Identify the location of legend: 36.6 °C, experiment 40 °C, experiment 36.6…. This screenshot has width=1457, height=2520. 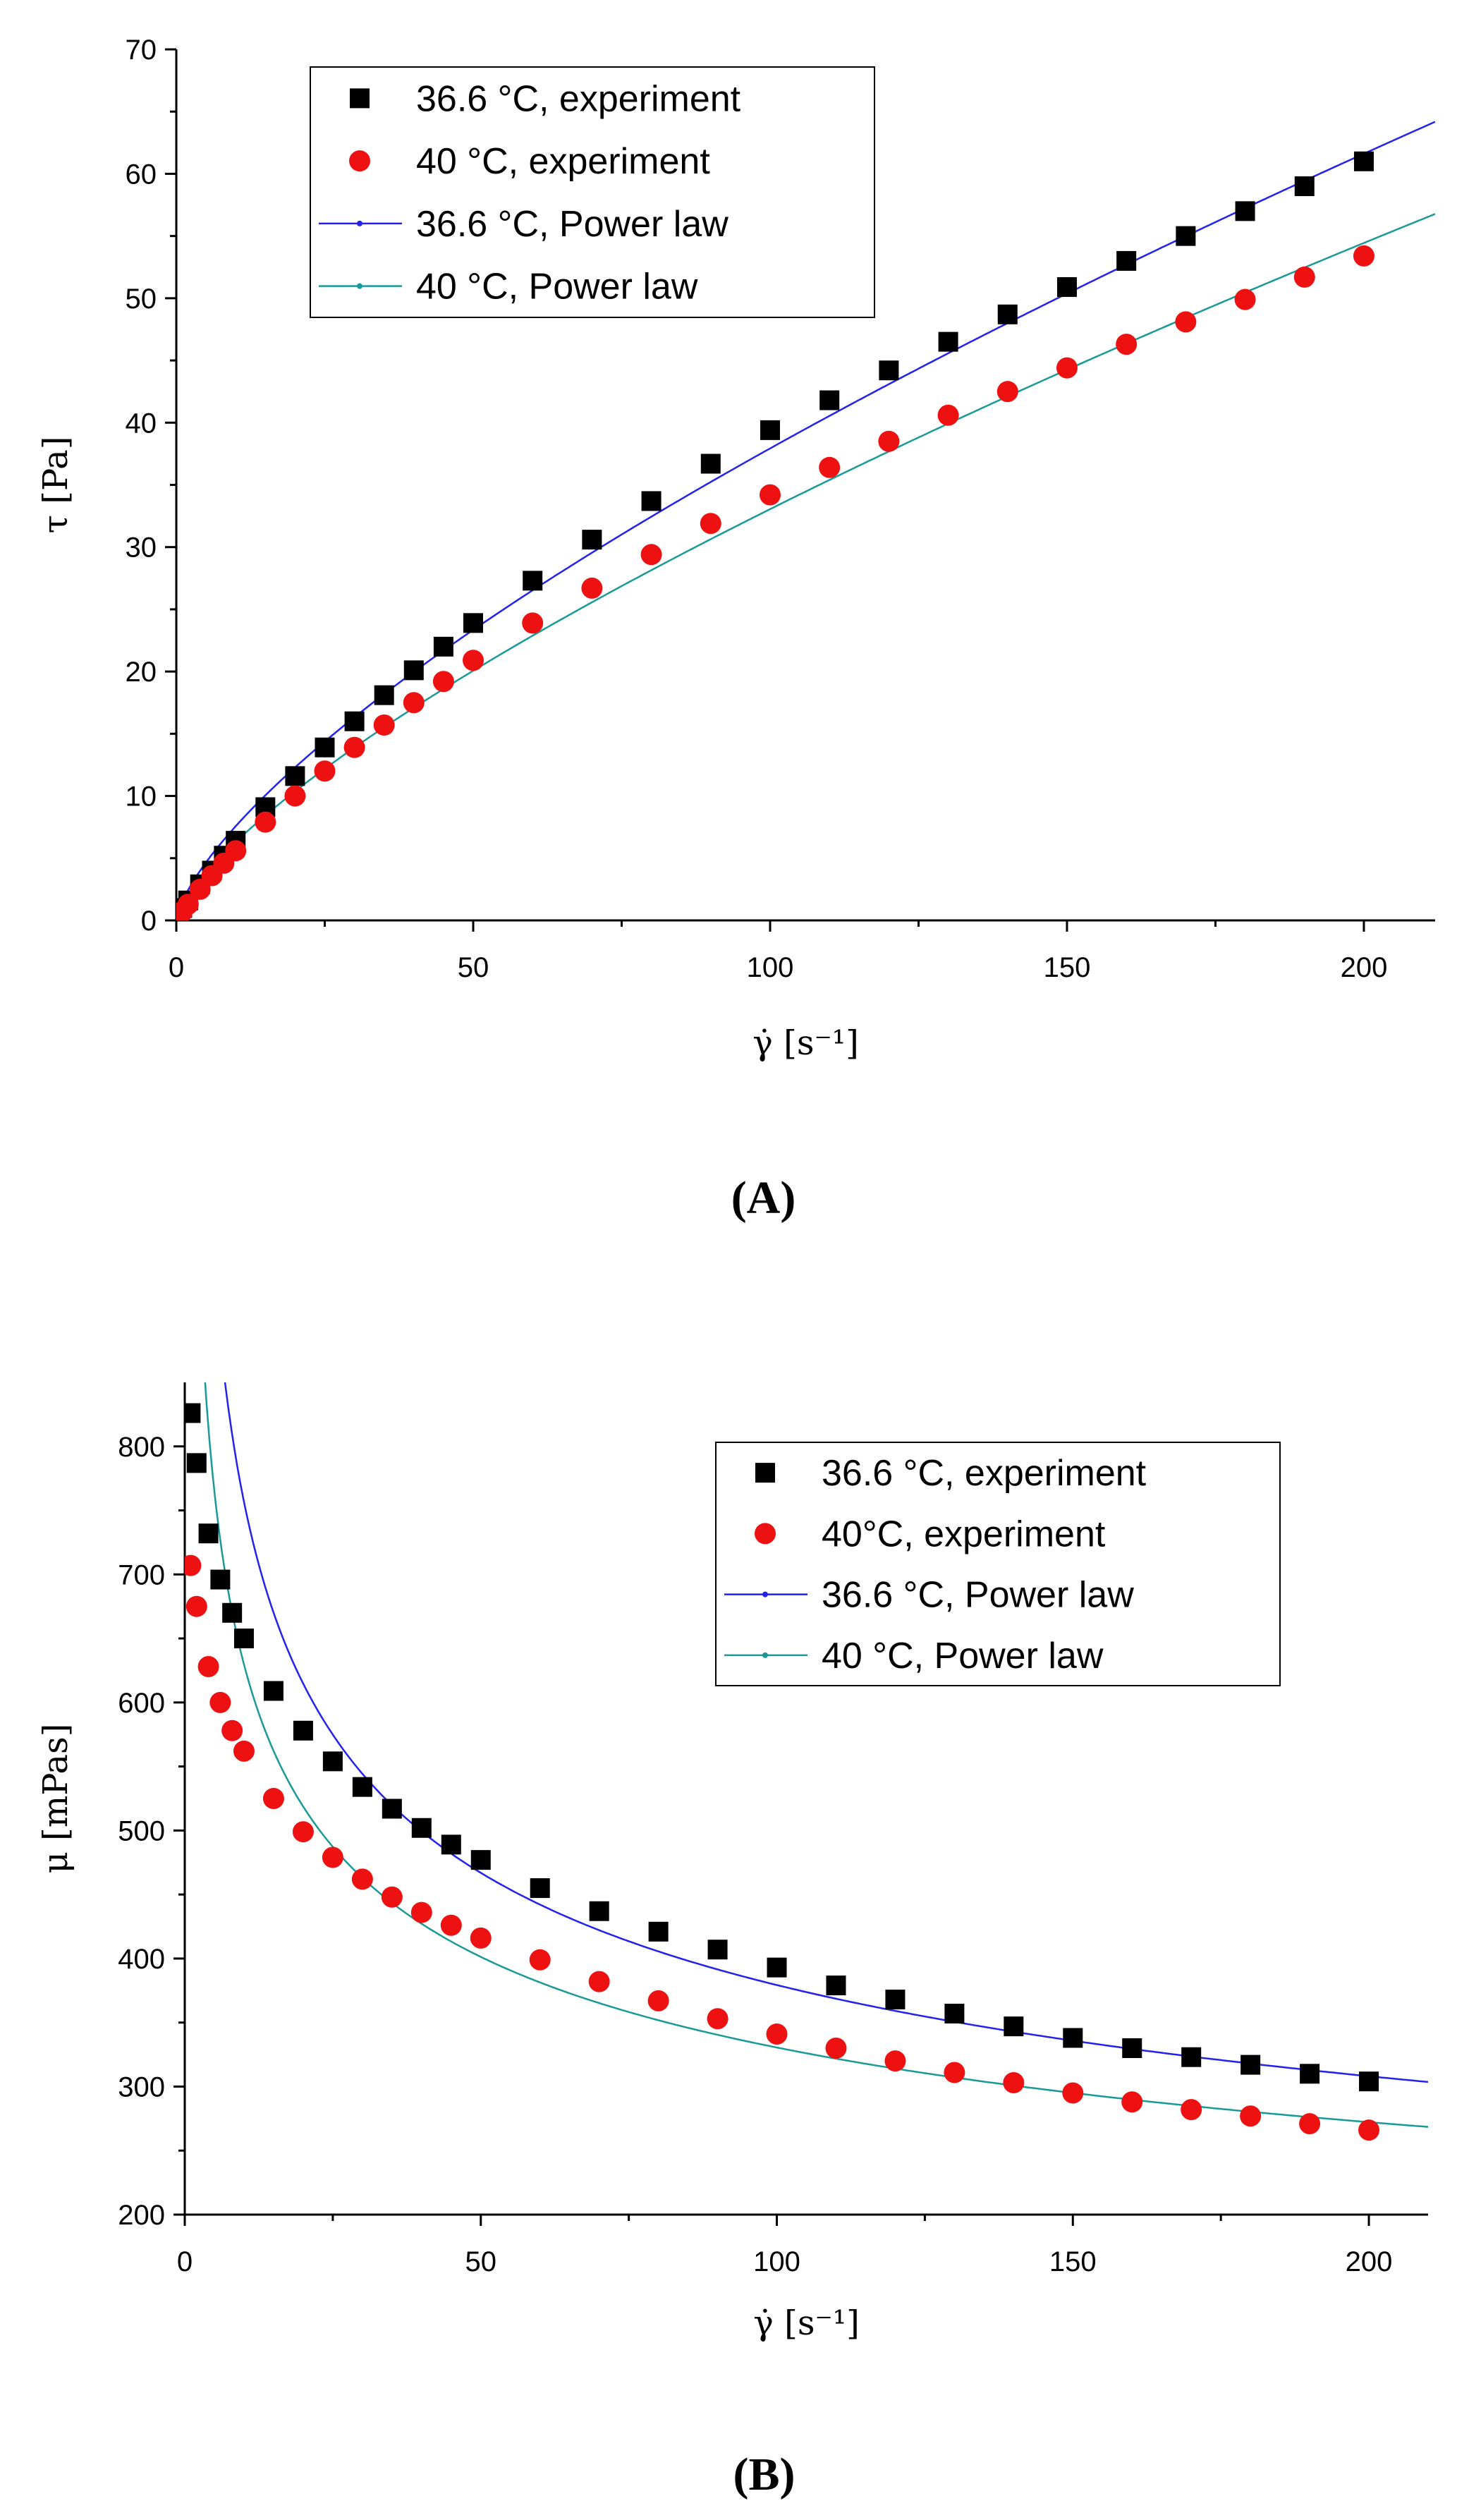
(592, 192).